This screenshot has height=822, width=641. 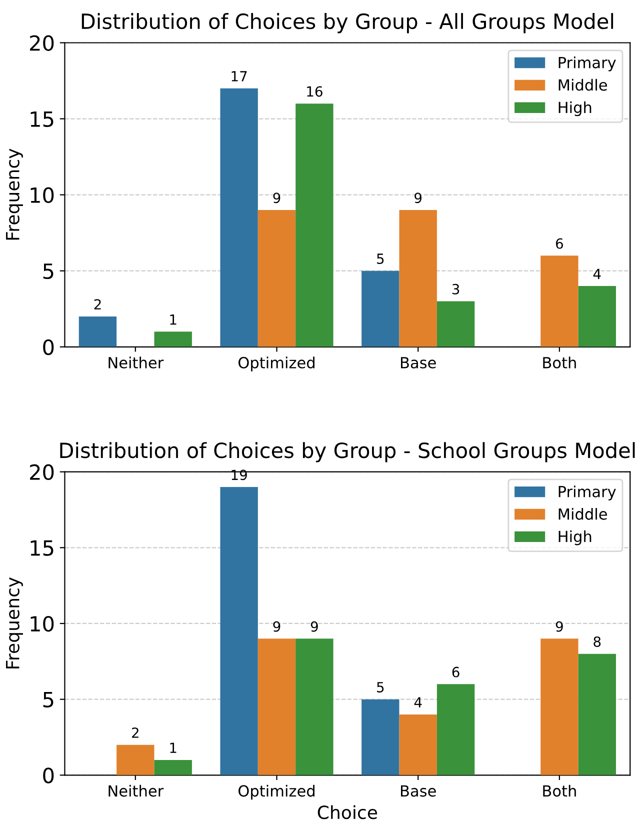 I want to click on data-label: 17, so click(x=239, y=76).